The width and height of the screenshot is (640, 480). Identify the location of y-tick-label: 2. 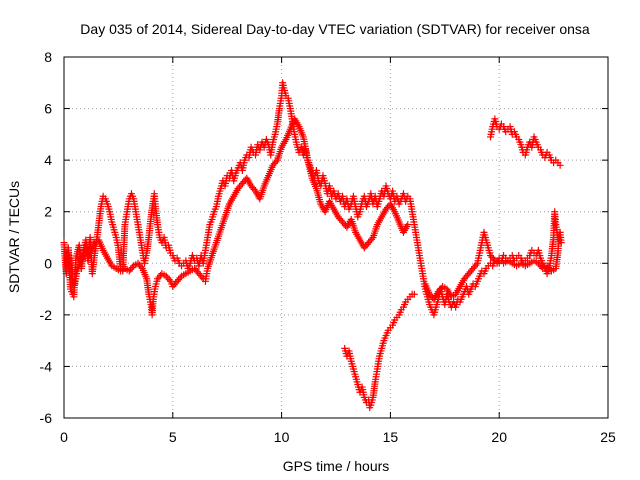
(48, 212).